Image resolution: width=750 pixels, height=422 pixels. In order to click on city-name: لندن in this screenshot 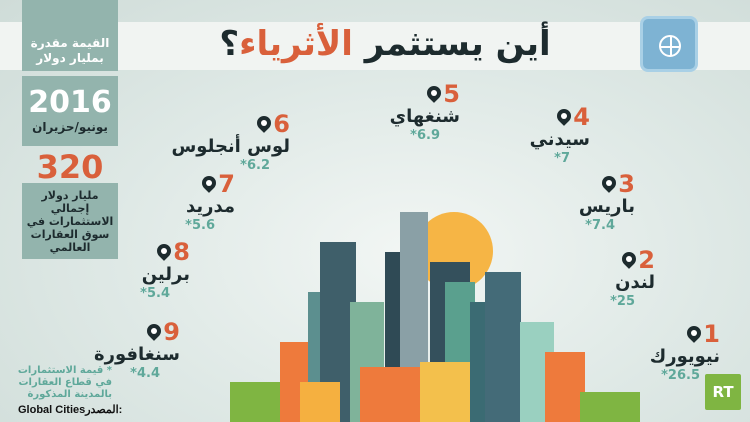, I will do `click(635, 282)`.